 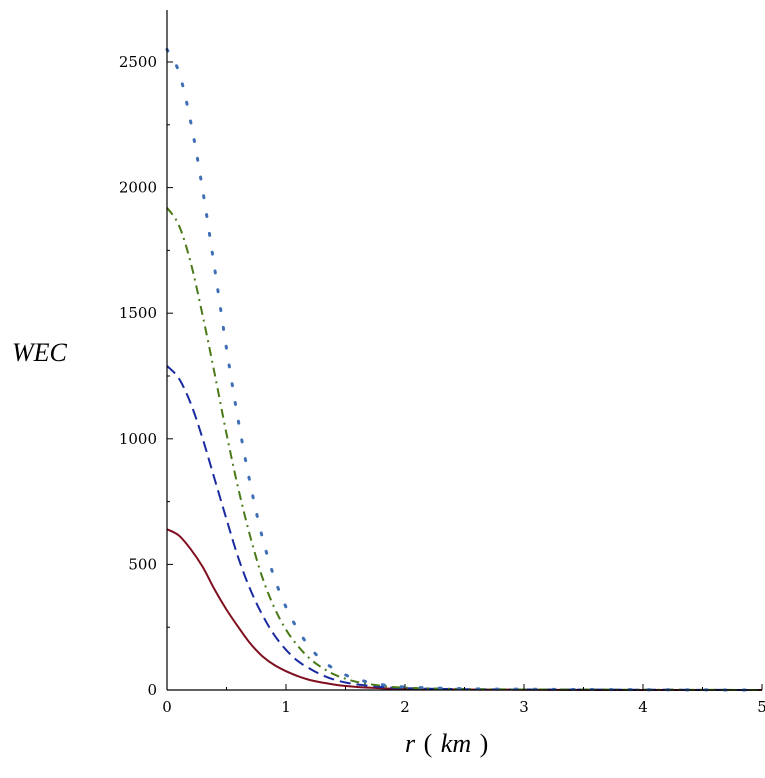 I want to click on x-axis-label: r ( km ), so click(x=446, y=743).